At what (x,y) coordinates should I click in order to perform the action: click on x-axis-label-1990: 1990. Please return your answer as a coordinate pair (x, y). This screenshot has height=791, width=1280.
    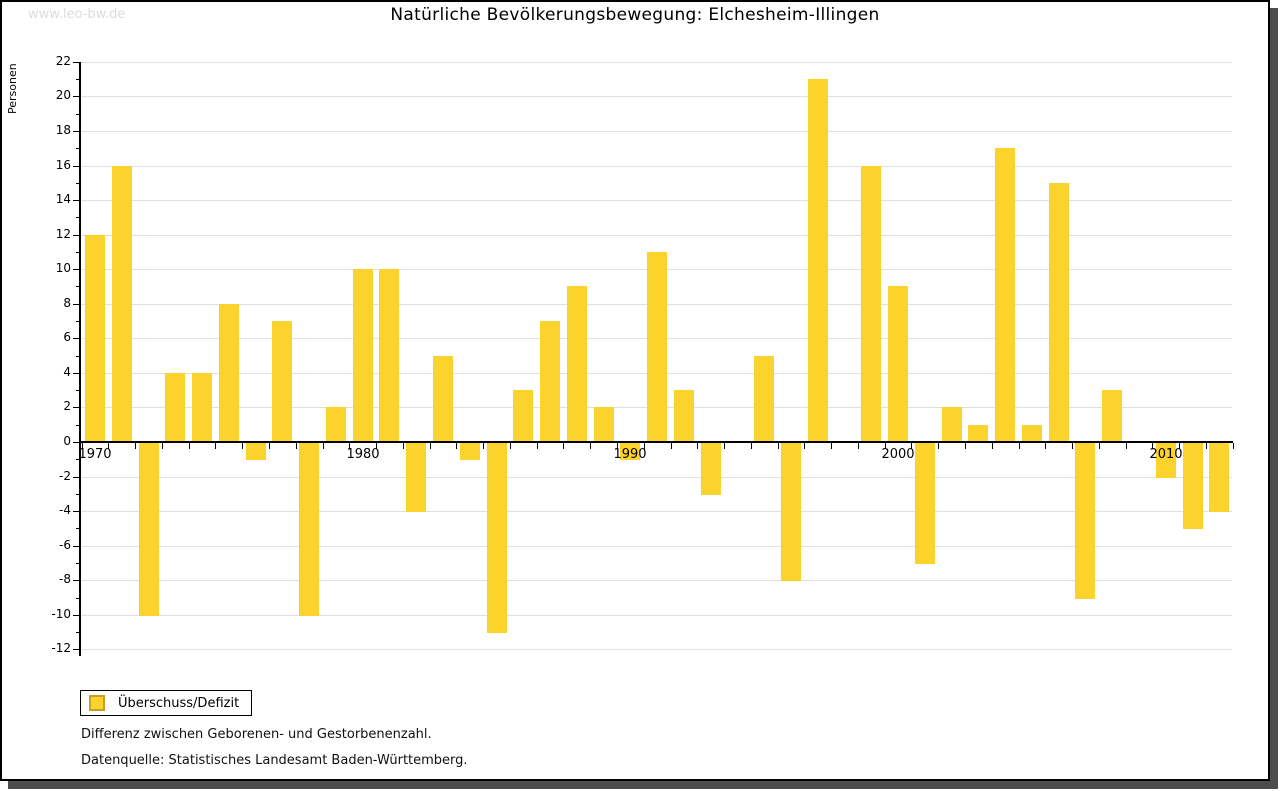
    Looking at the image, I should click on (630, 454).